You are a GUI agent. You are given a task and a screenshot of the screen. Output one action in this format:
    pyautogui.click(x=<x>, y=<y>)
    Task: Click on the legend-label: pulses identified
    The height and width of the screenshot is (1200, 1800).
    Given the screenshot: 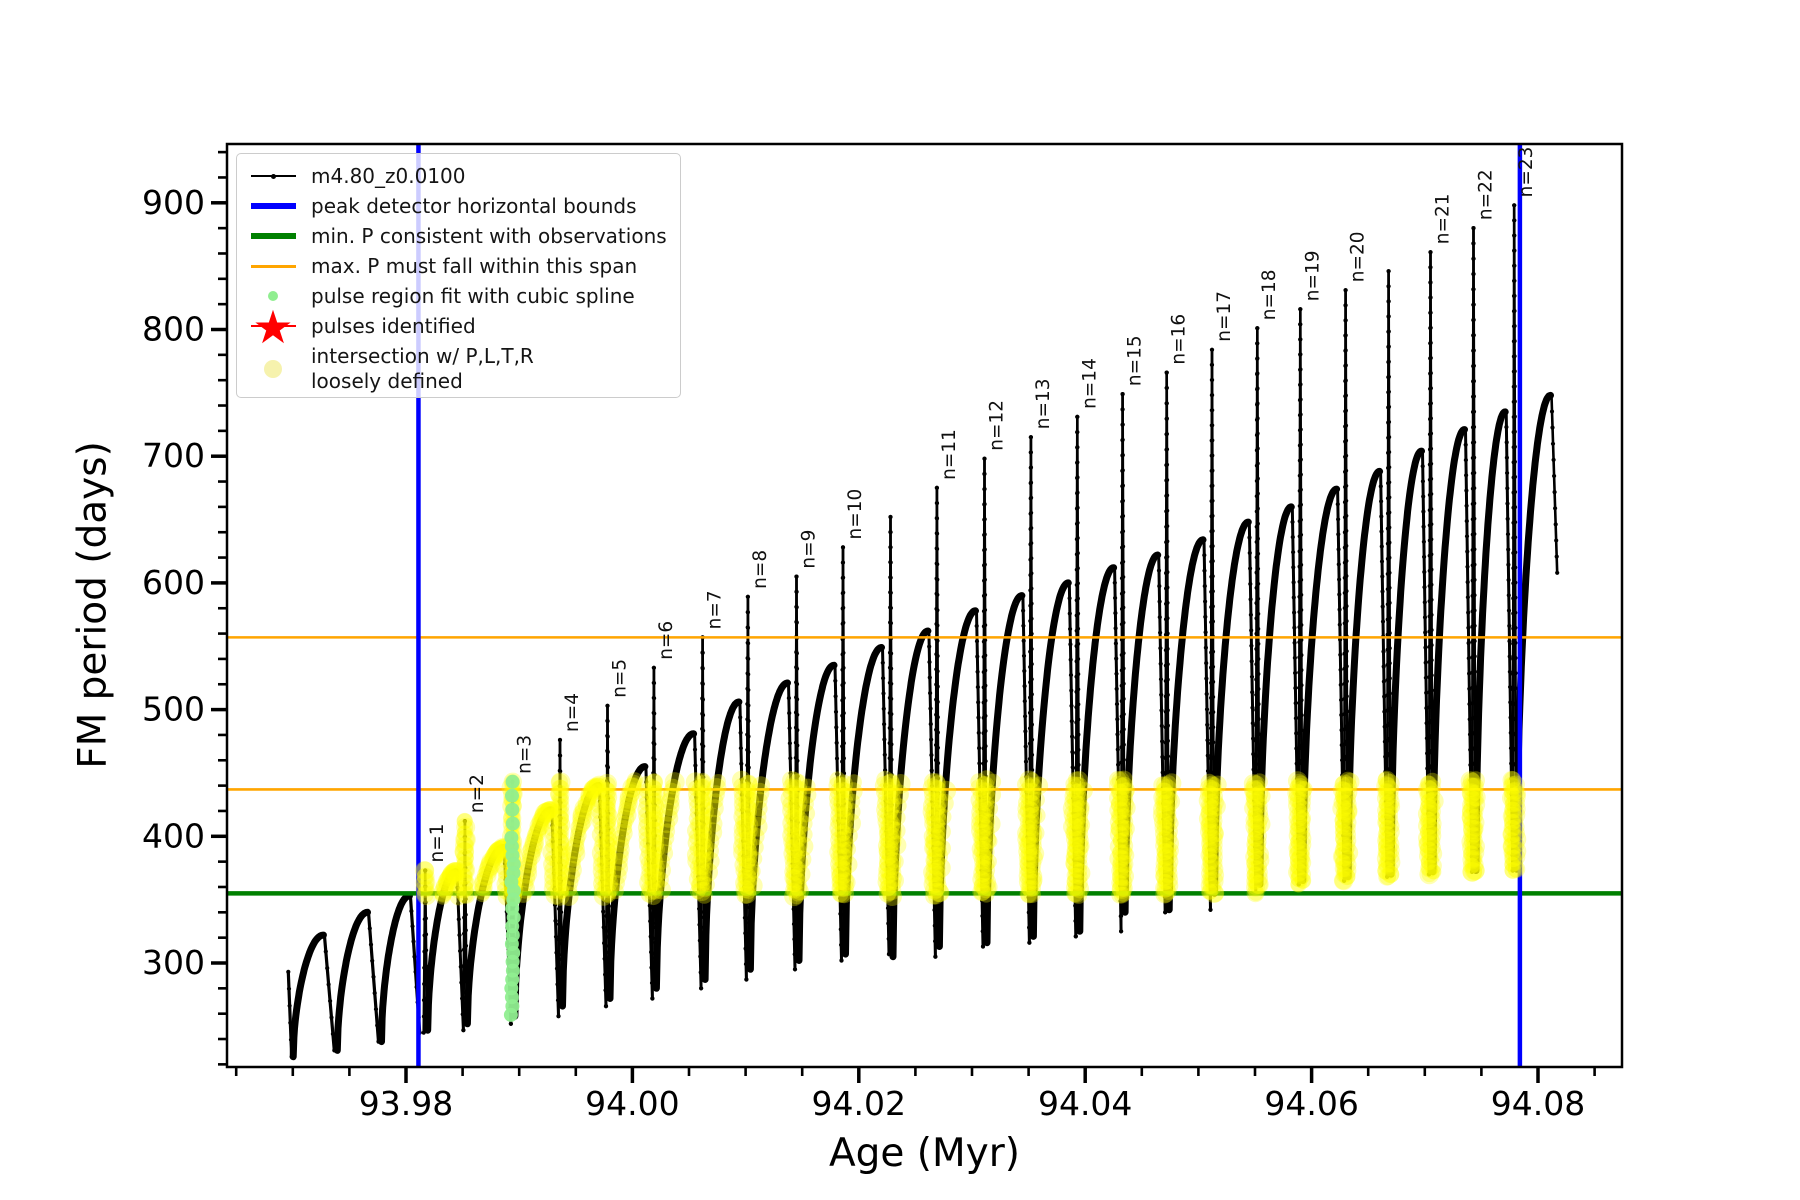 What is the action you would take?
    pyautogui.click(x=393, y=325)
    